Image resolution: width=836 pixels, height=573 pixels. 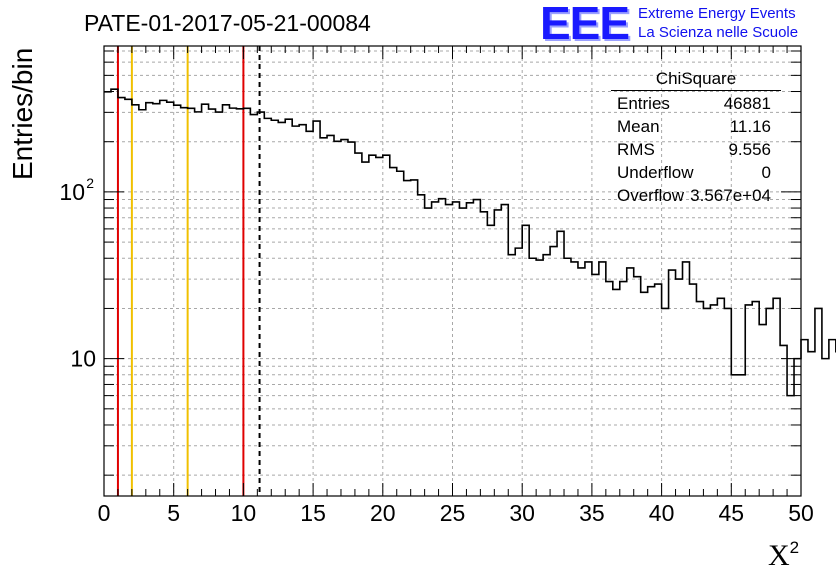 What do you see at coordinates (766, 172) in the screenshot?
I see `stats-value: 0` at bounding box center [766, 172].